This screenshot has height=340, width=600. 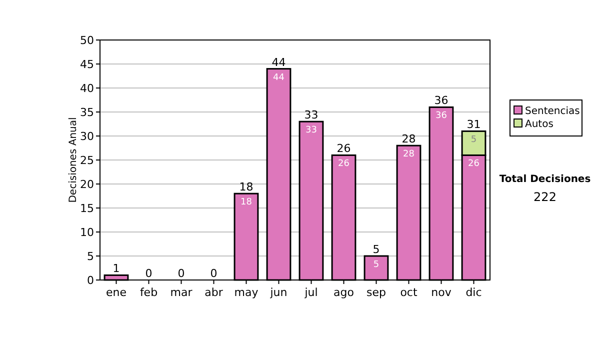 I want to click on x-tick-label: ene, so click(x=116, y=292).